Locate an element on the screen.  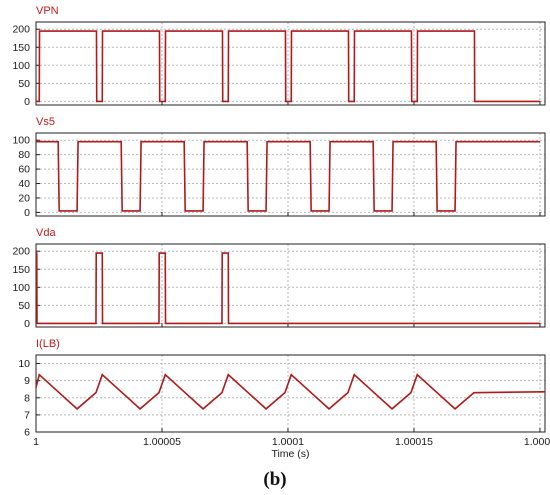
series-line-ilb is located at coordinates (290, 391).